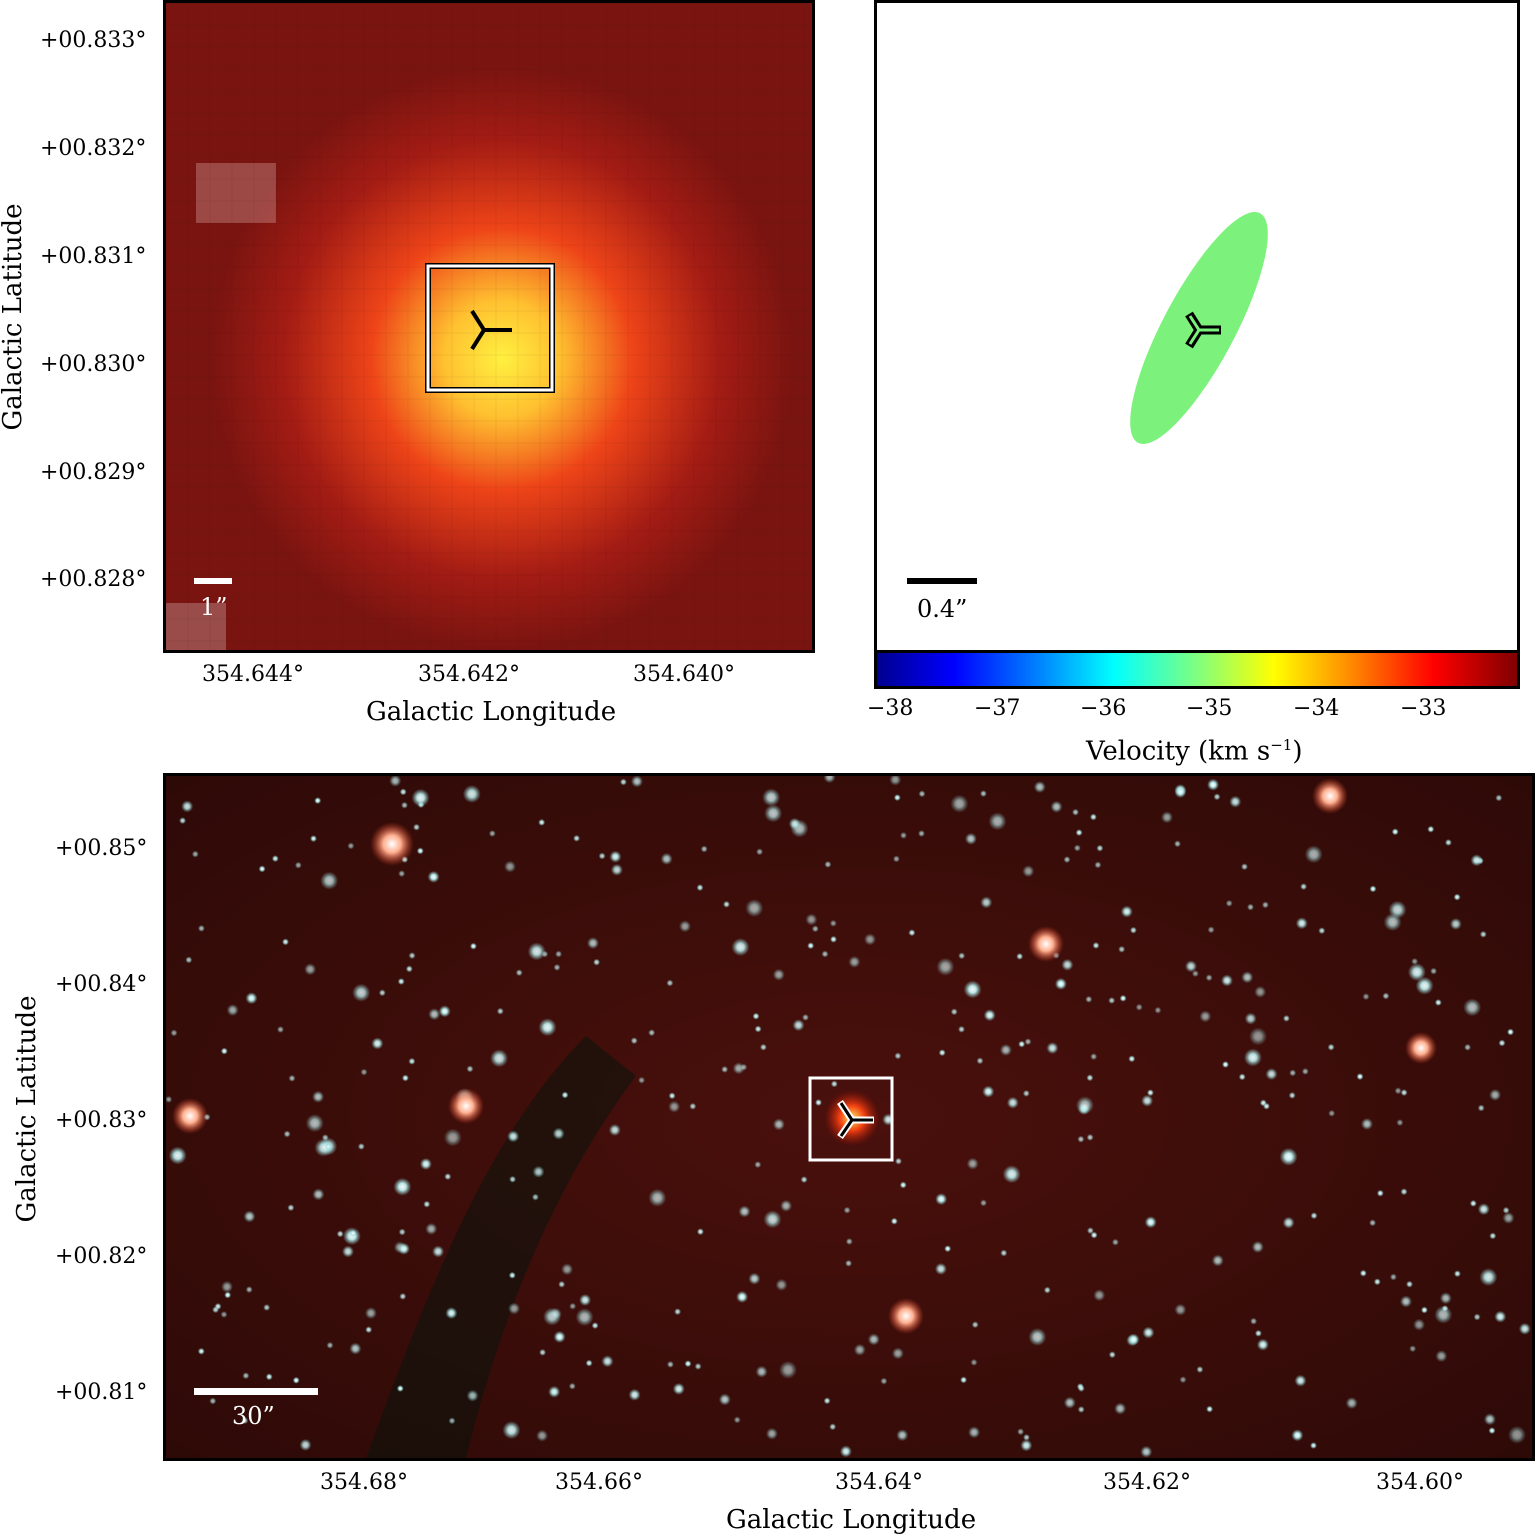 The width and height of the screenshot is (1536, 1538). What do you see at coordinates (253, 1416) in the screenshot?
I see `scale-bar-label: 30”` at bounding box center [253, 1416].